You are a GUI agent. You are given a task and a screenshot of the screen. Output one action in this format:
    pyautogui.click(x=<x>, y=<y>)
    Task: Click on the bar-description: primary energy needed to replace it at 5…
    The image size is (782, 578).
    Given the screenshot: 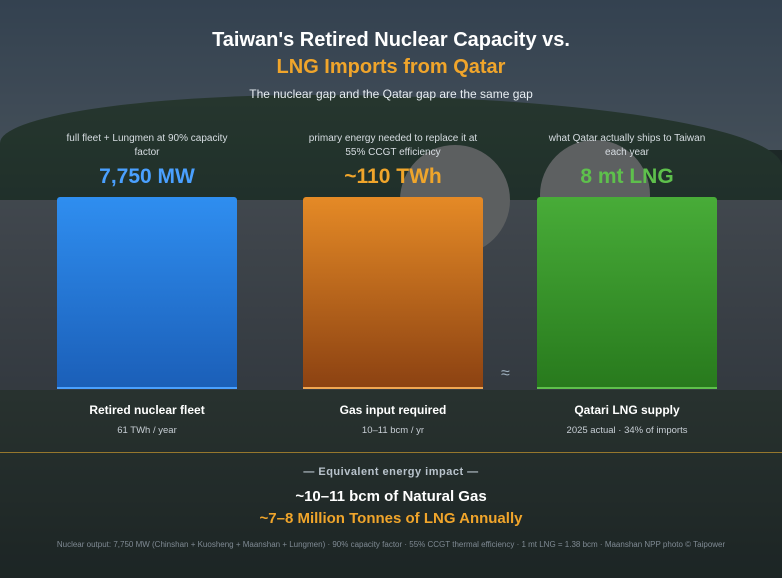 What is the action you would take?
    pyautogui.click(x=393, y=145)
    